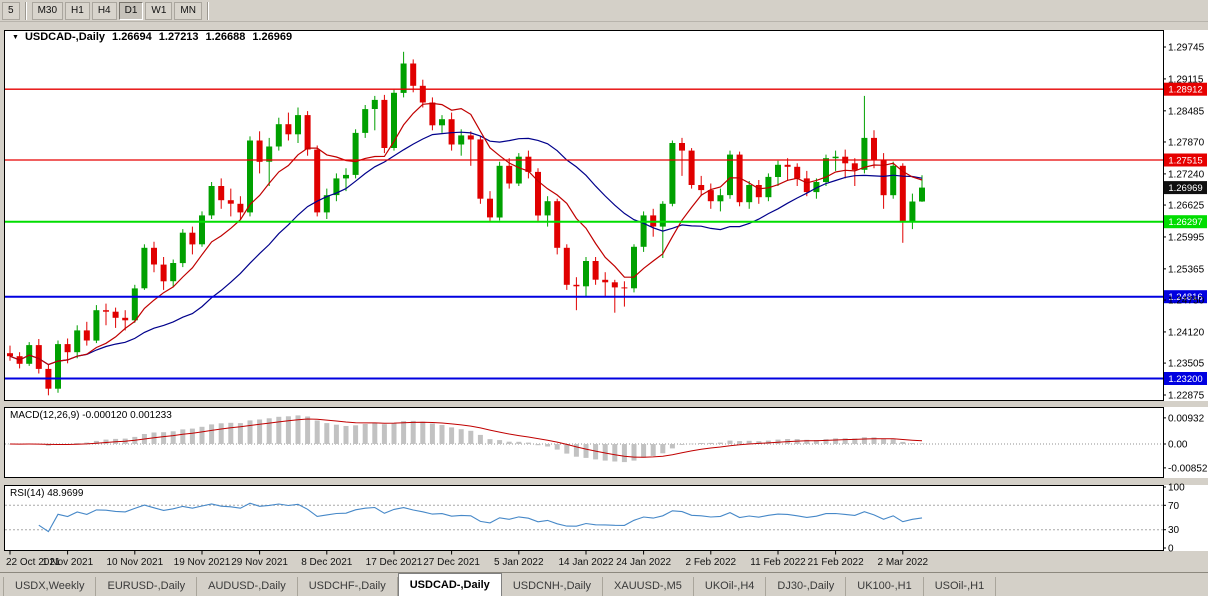  What do you see at coordinates (1185, 160) in the screenshot?
I see `price-level-tag-label: 1.27515` at bounding box center [1185, 160].